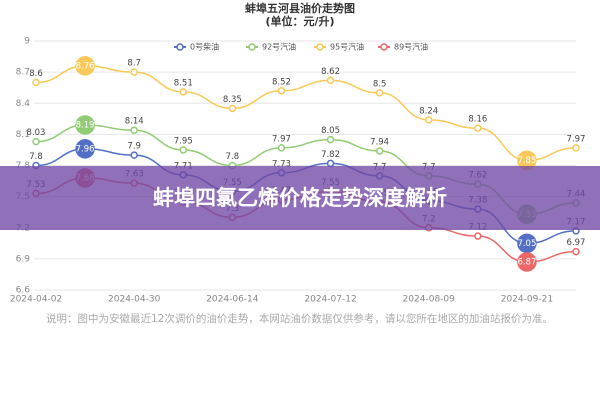 This screenshot has height=400, width=600. What do you see at coordinates (23, 259) in the screenshot?
I see `y-tick-label: 6.9` at bounding box center [23, 259].